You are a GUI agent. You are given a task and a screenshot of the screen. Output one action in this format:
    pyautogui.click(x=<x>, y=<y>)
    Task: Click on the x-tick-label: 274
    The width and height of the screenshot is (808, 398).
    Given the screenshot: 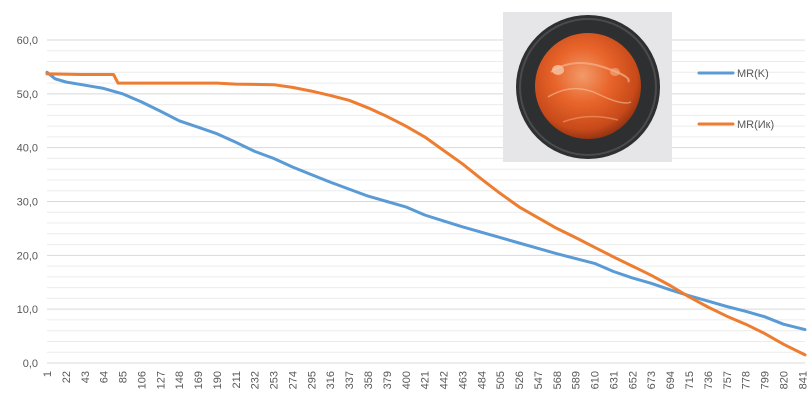 What is the action you would take?
    pyautogui.click(x=293, y=380)
    